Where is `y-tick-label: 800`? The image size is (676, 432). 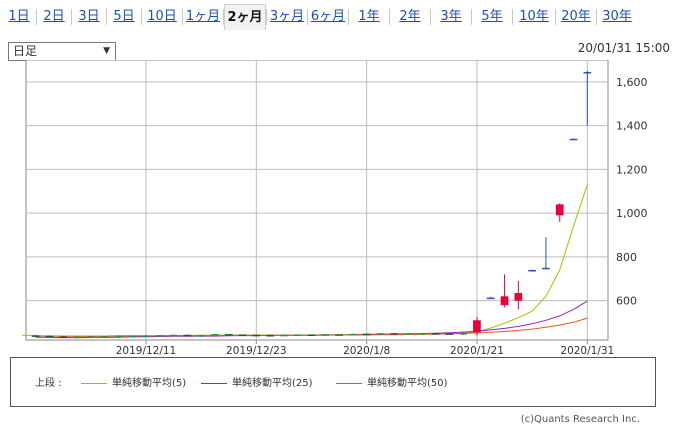
y-tick-label: 800 is located at coordinates (626, 257).